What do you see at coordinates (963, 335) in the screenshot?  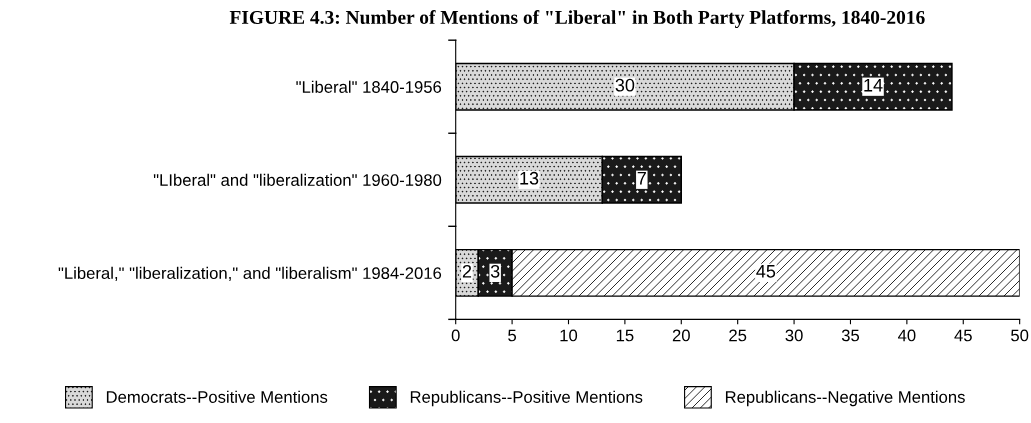 I see `x-tick-label: 45` at bounding box center [963, 335].